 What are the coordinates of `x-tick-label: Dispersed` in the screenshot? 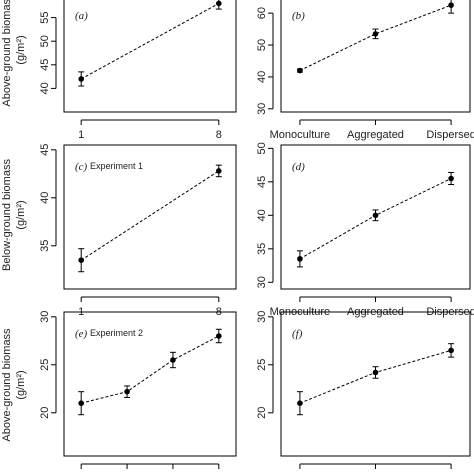 It's located at (450, 135).